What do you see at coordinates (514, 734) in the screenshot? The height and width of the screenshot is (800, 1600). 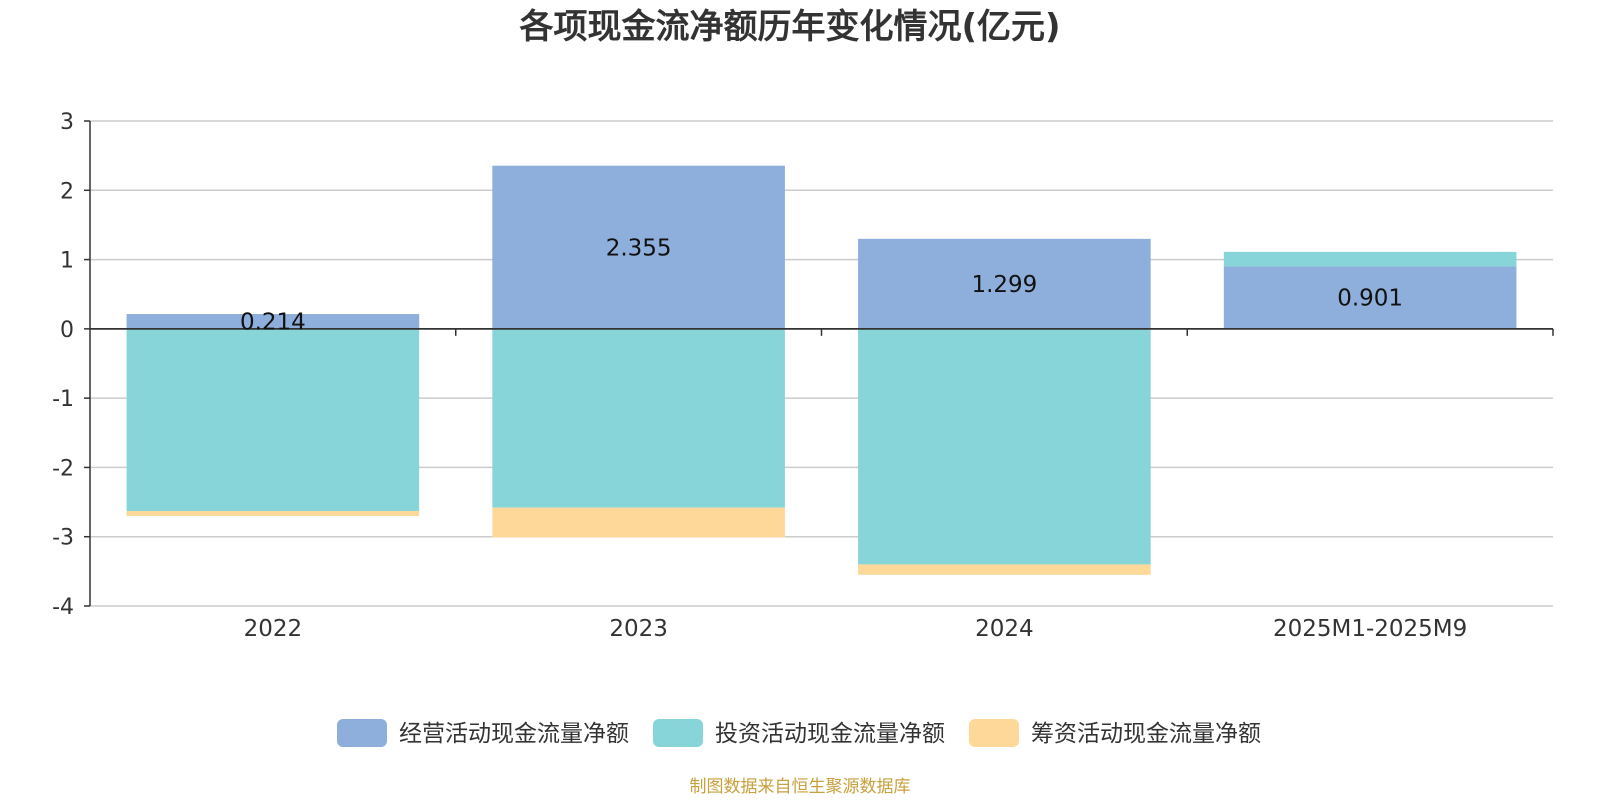 I see `legend-label: 经营活动现金流量净额` at bounding box center [514, 734].